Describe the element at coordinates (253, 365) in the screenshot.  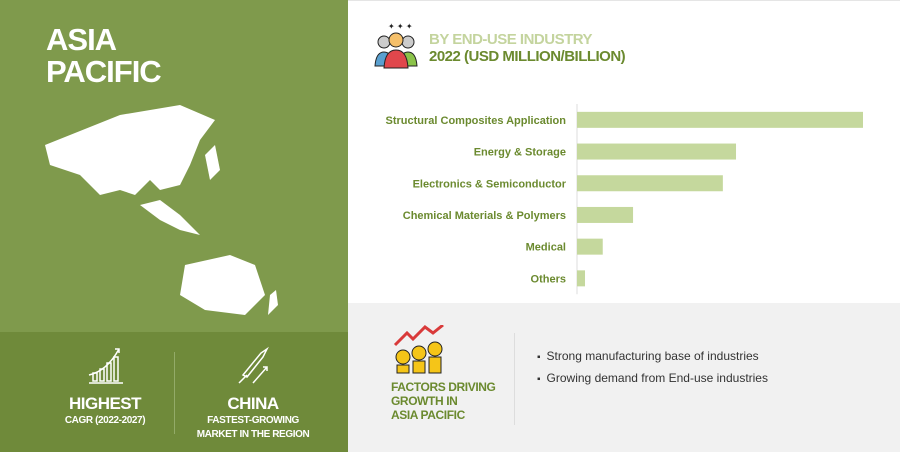
I see `rocket-man-icon` at that location.